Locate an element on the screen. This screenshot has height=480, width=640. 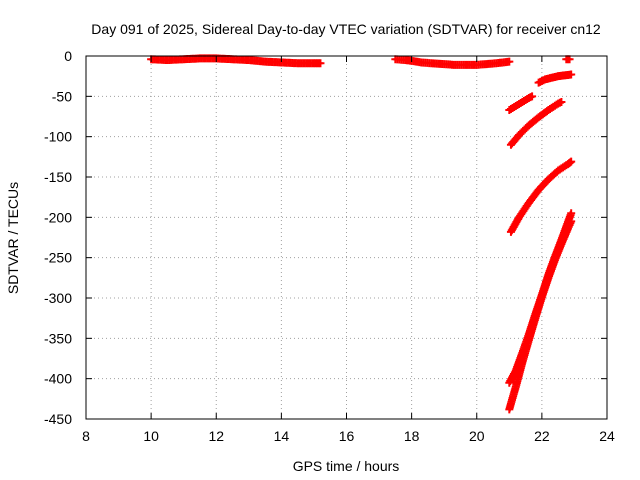
y-tick-label: -450 is located at coordinates (58, 419).